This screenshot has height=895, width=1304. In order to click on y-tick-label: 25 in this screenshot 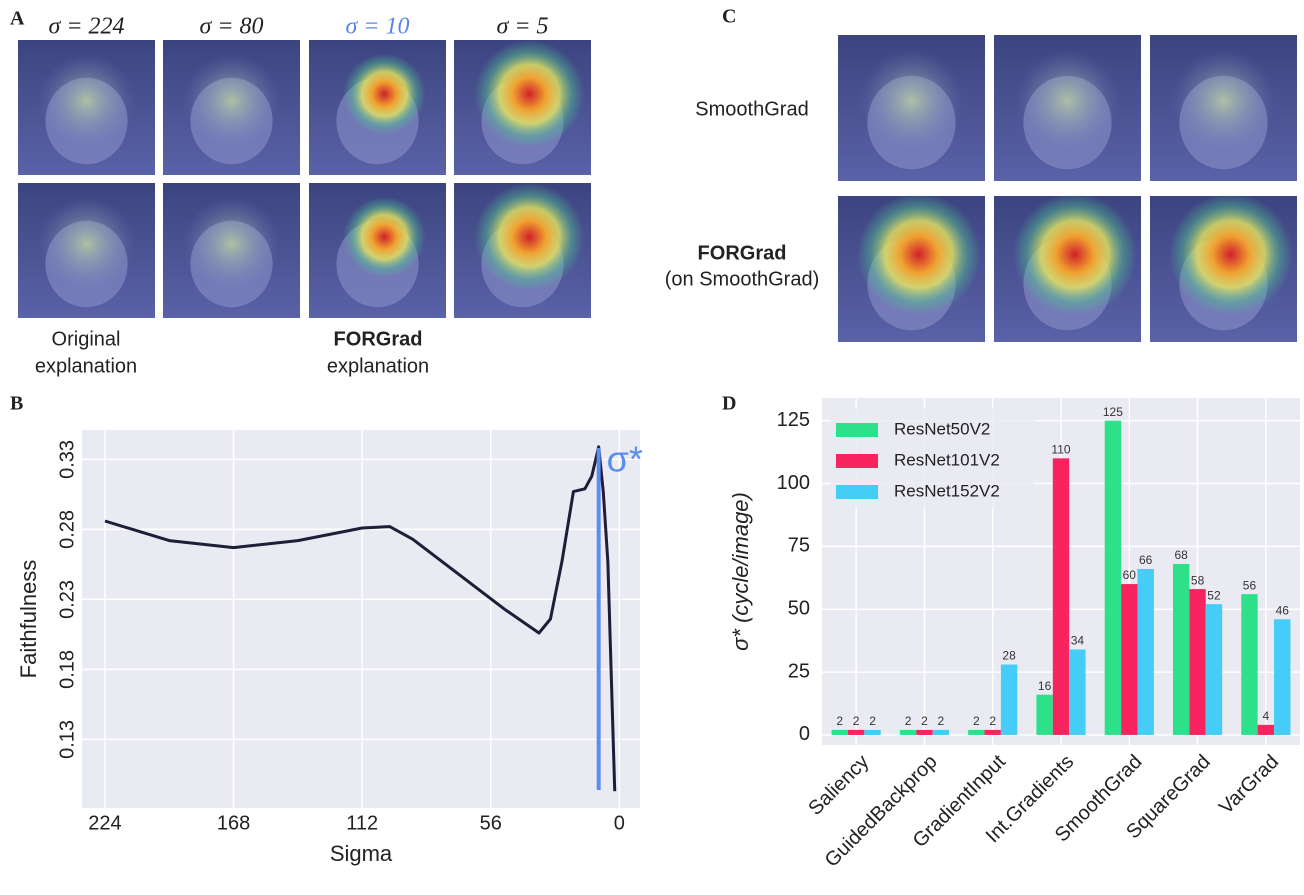, I will do `click(799, 671)`.